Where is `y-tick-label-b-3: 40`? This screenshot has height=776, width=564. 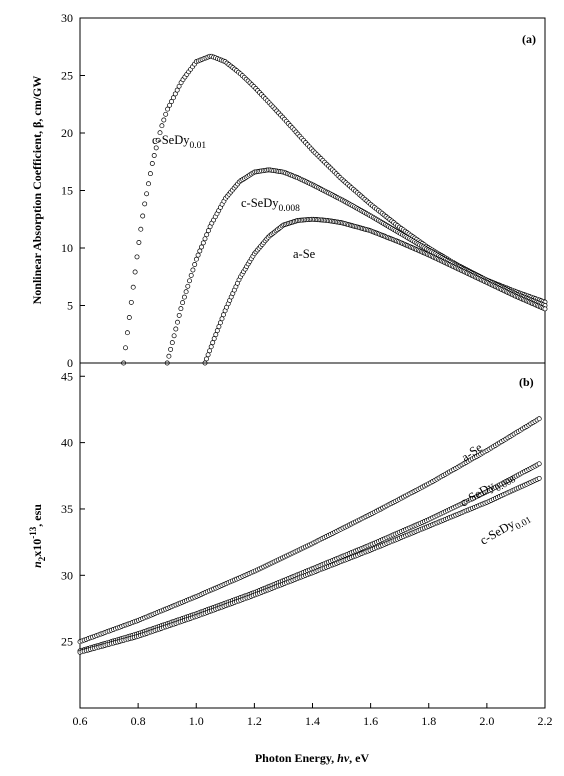
y-tick-label-b-3: 40 is located at coordinates (67, 443).